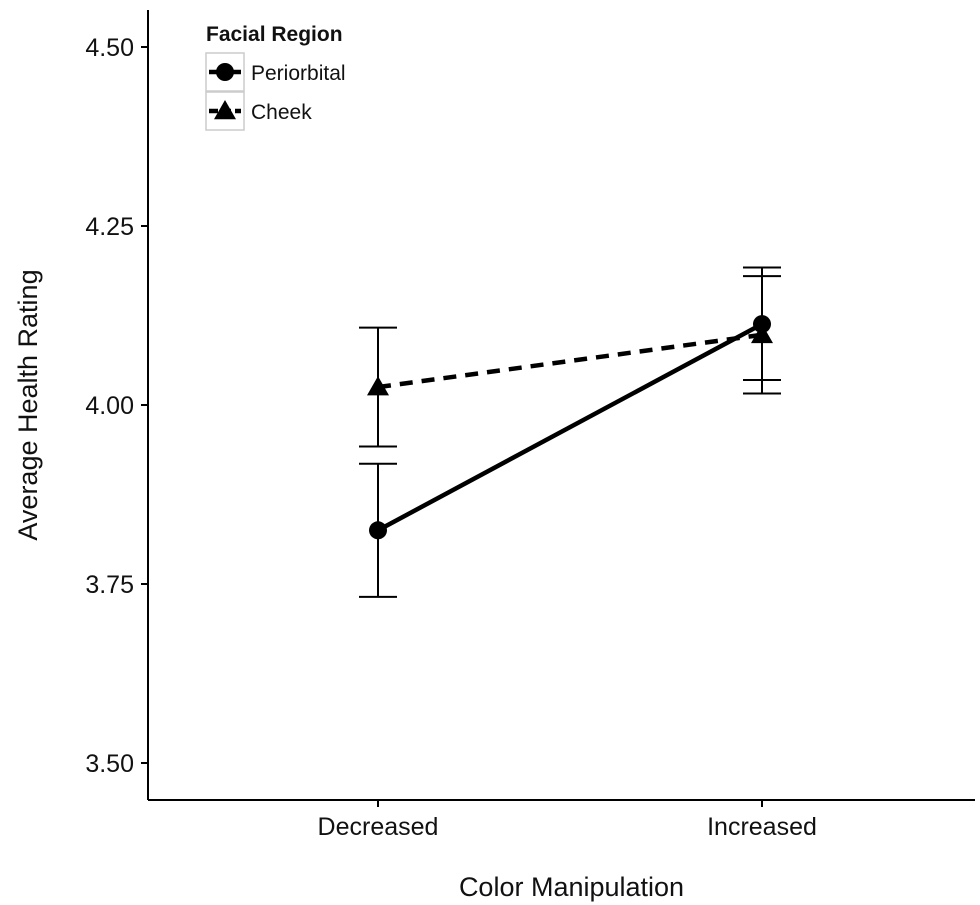  What do you see at coordinates (570, 361) in the screenshot?
I see `series-line-cheek` at bounding box center [570, 361].